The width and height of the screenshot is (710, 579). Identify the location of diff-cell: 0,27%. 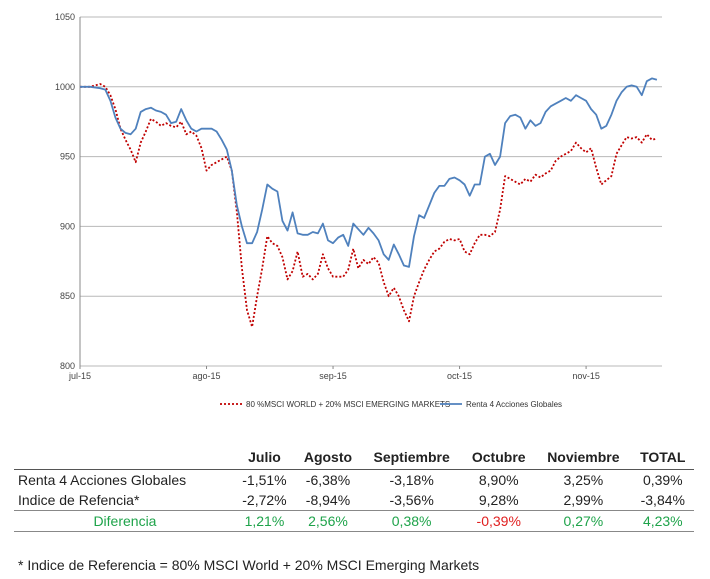
(583, 521).